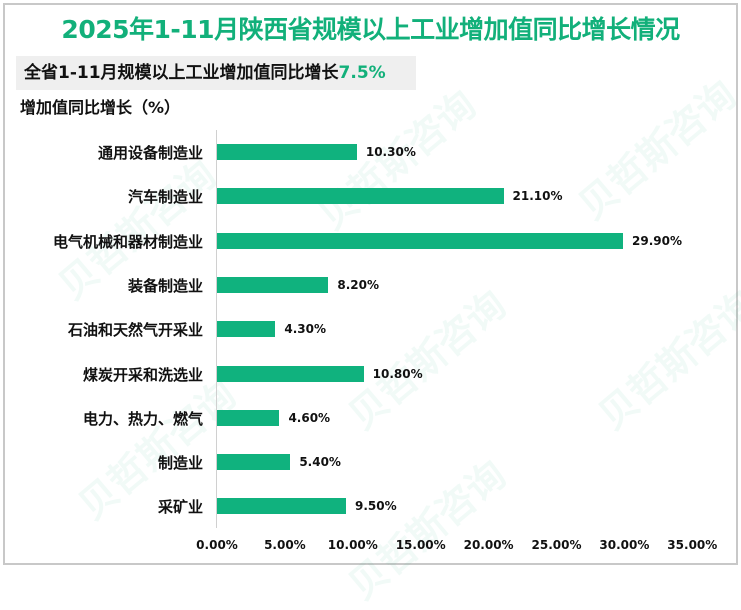 This screenshot has height=610, width=741. I want to click on summary-value: 7.5%, so click(362, 73).